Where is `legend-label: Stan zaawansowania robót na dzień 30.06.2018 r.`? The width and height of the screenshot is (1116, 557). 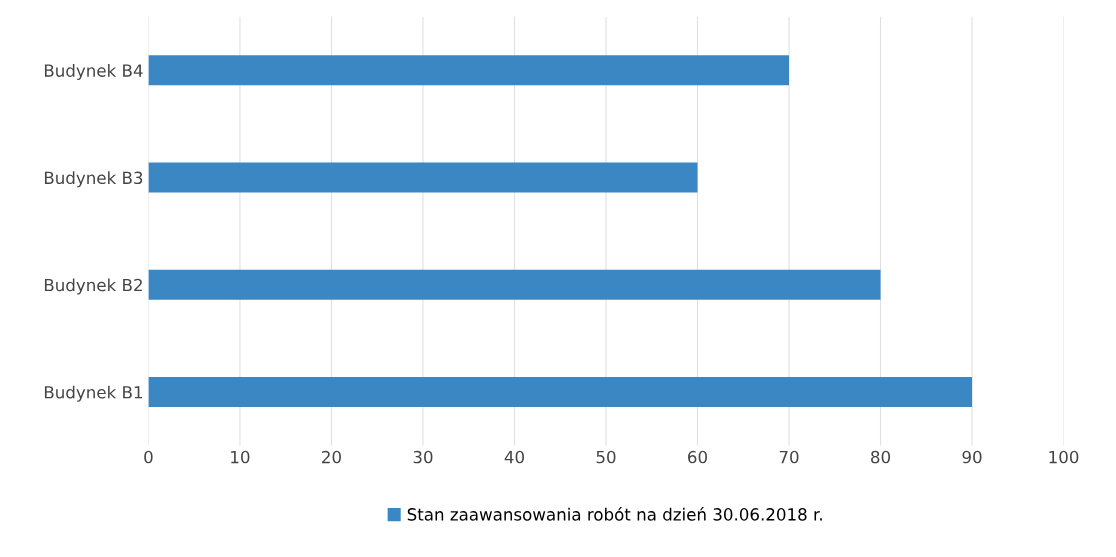
legend-label: Stan zaawansowania robót na dzień 30.06.2018 r. is located at coordinates (614, 514).